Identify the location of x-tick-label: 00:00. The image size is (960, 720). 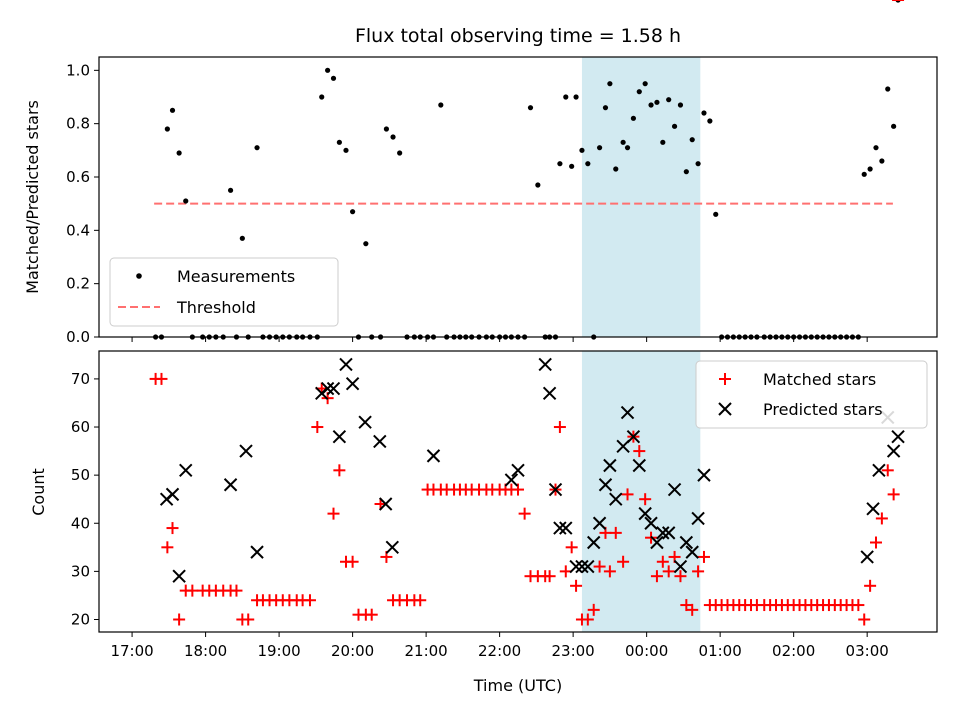
(646, 651).